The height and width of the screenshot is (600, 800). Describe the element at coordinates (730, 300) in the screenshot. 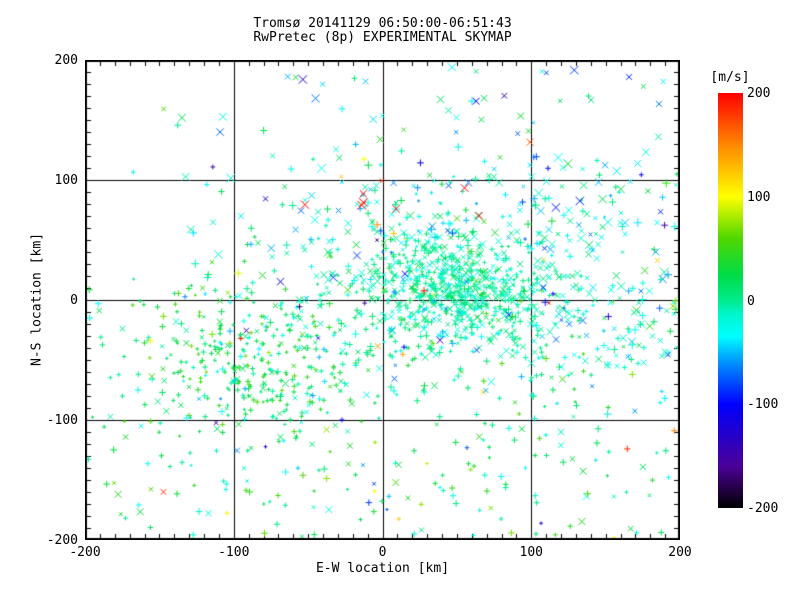

I see `colorbar` at that location.